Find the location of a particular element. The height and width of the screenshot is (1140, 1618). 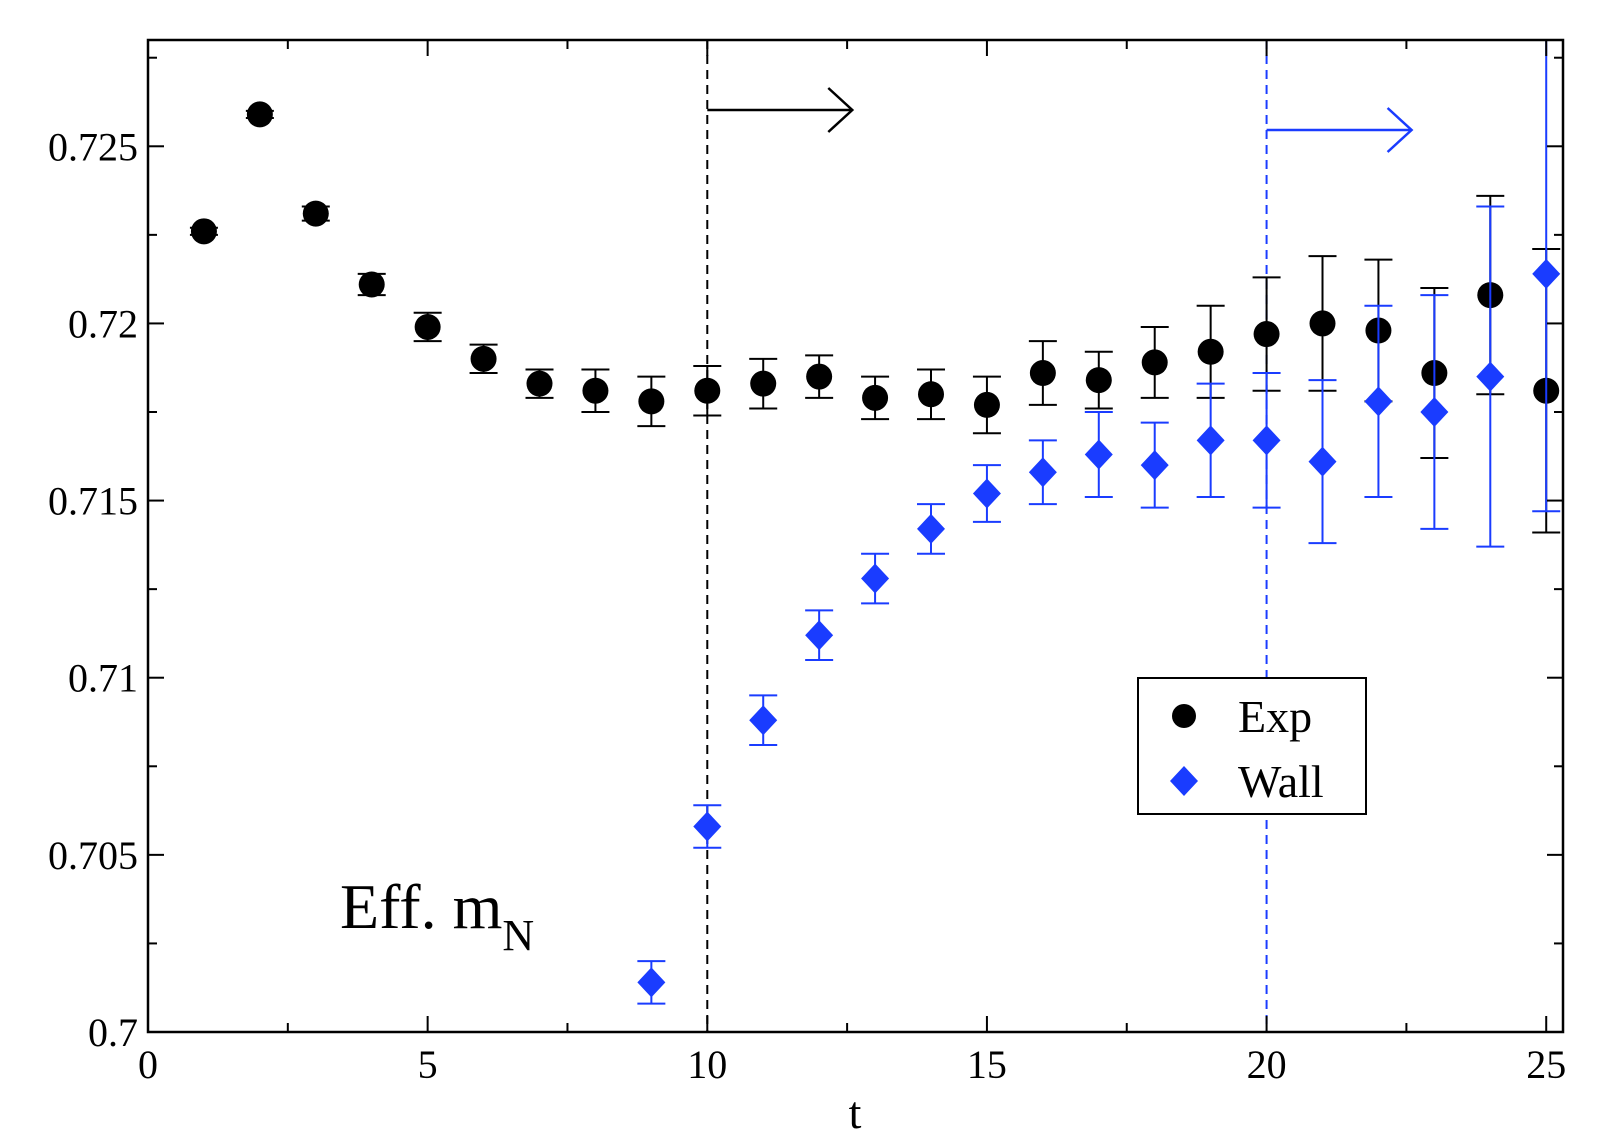

y-tick-label: 0.72 is located at coordinates (103, 323).